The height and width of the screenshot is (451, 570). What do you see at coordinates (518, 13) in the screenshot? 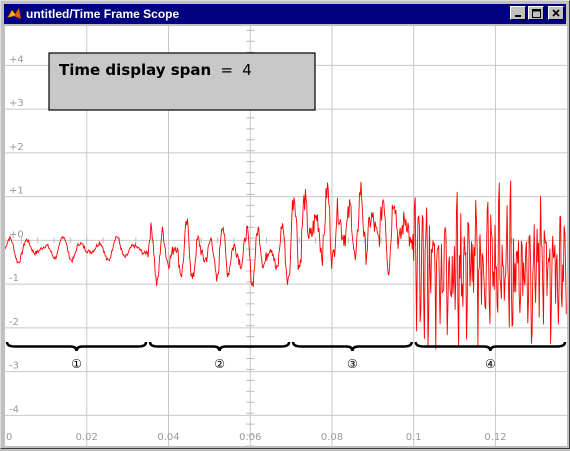
I see `minimize-button` at bounding box center [518, 13].